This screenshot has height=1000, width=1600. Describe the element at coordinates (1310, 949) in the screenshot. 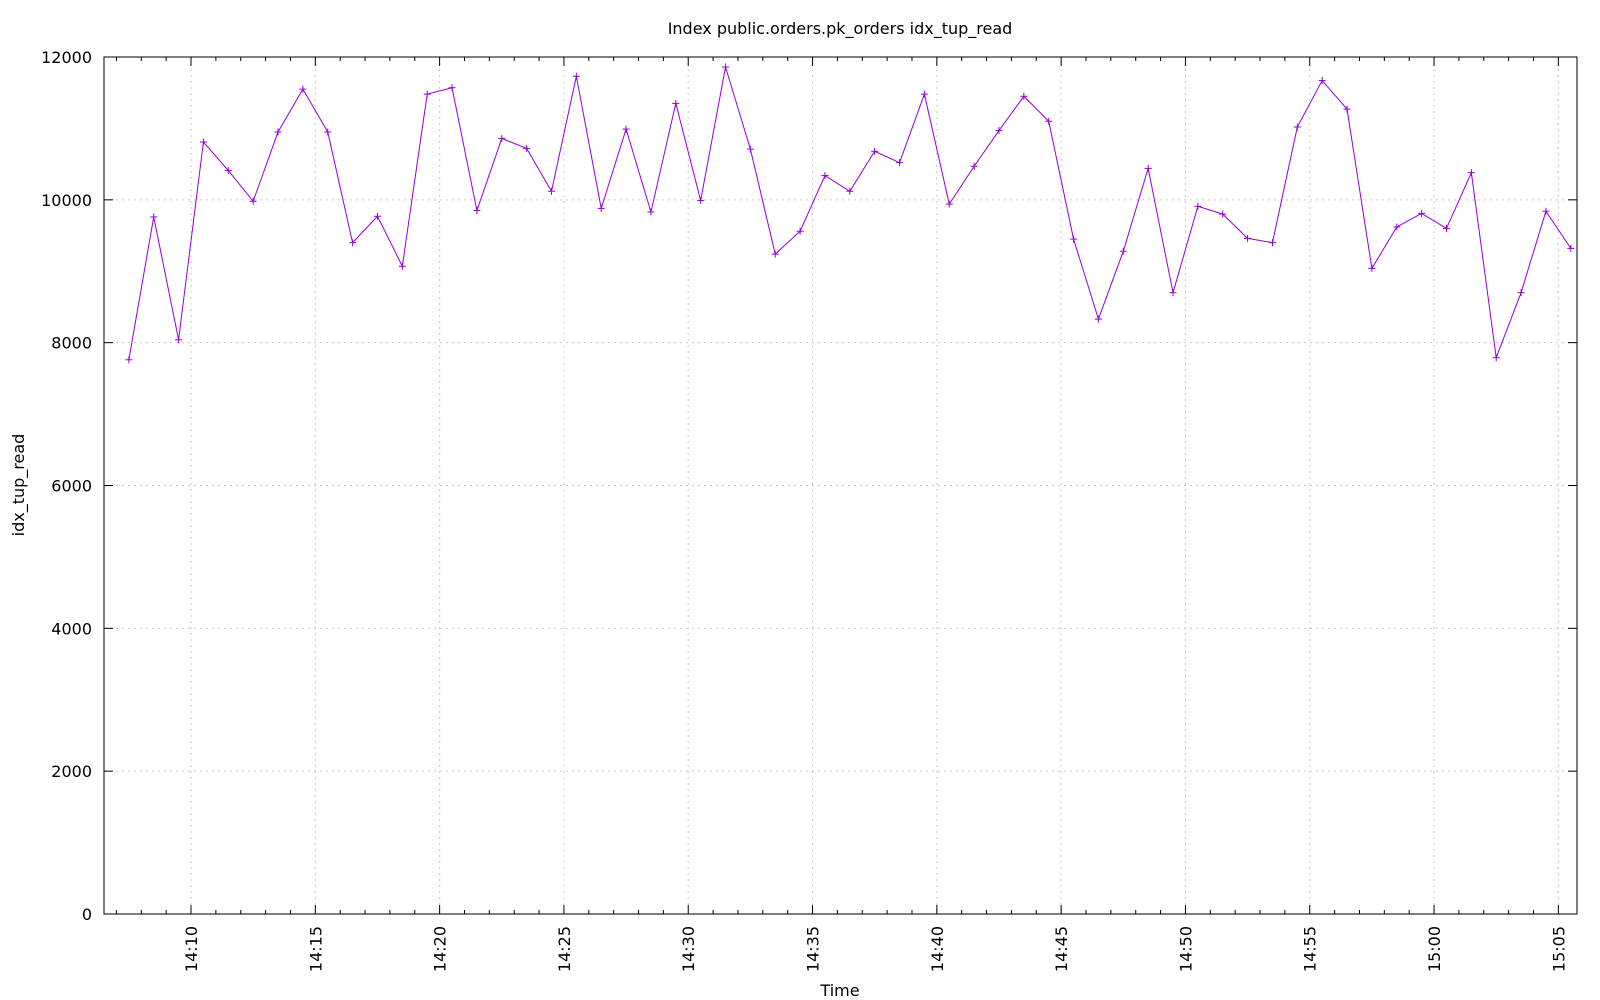

I see `x-tick-label: 14:55` at that location.